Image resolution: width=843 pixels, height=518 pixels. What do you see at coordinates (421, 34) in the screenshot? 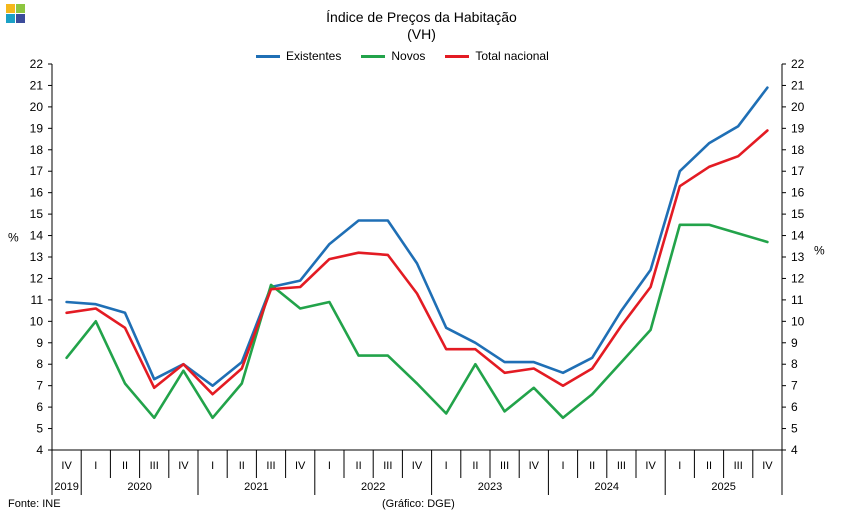
I see `chart-subtitle: (VH)` at bounding box center [421, 34].